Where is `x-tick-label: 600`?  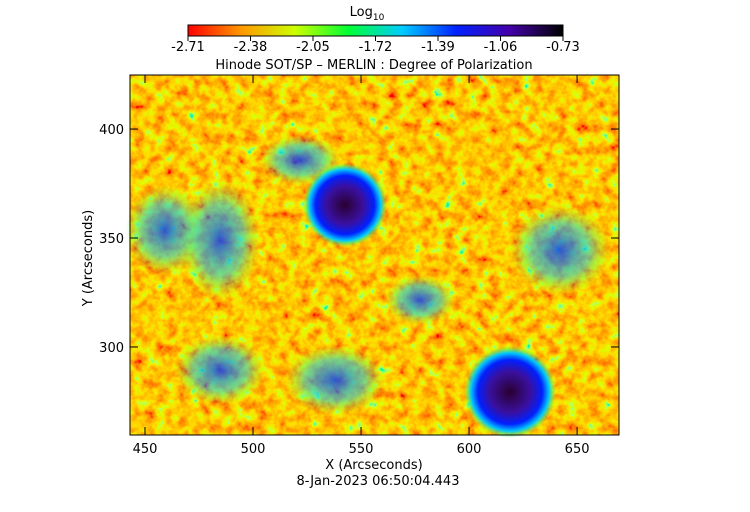
x-tick-label: 600 is located at coordinates (469, 449).